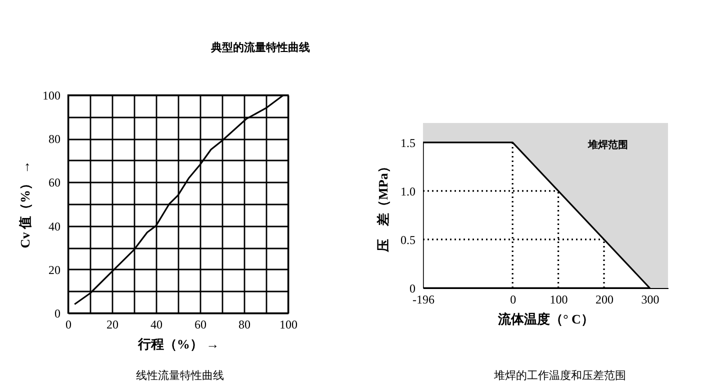 This screenshot has height=388, width=709. Describe the element at coordinates (605, 299) in the screenshot. I see `x-tick-label: 200` at that location.